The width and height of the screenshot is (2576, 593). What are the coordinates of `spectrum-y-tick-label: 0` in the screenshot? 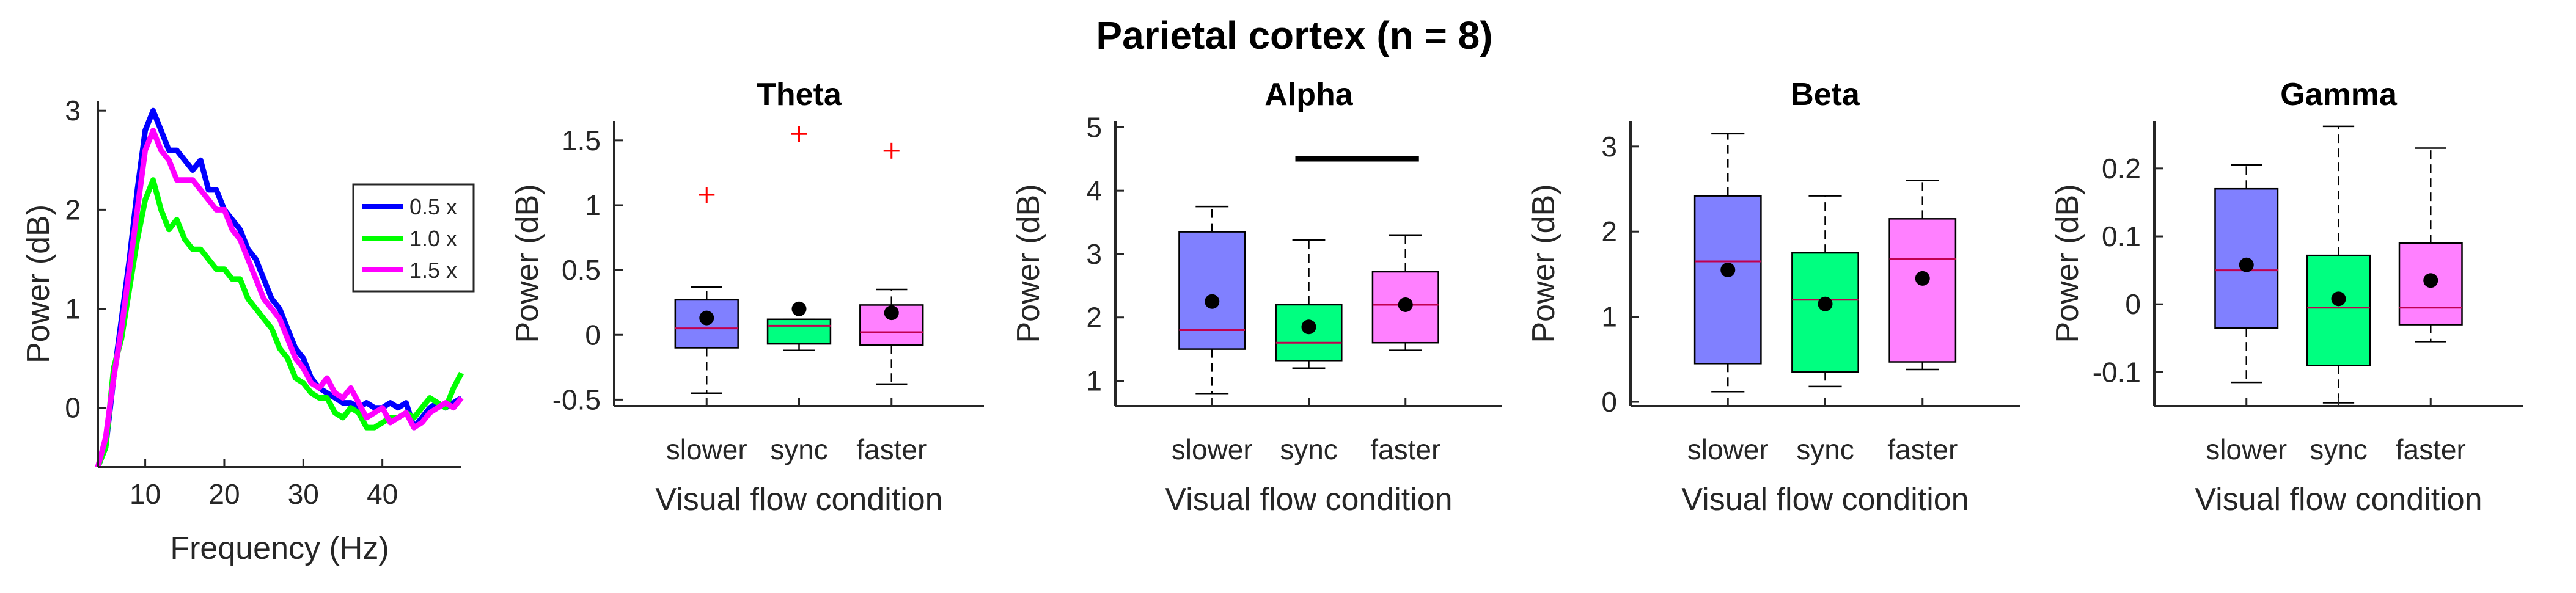 It's located at (73, 408).